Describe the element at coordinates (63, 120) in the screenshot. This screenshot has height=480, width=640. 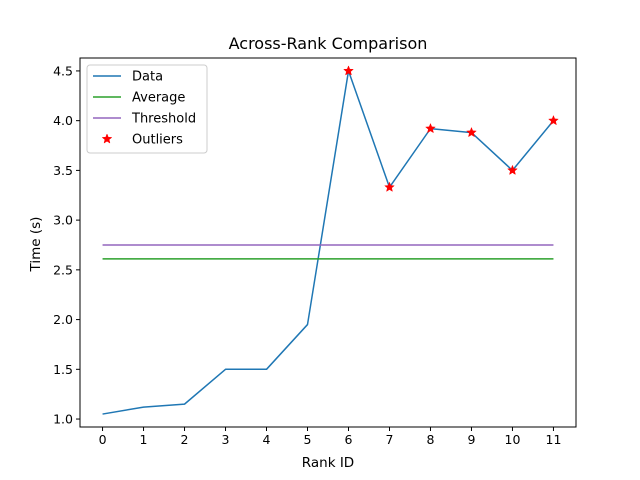
I see `y-tick-label: 4.0` at that location.